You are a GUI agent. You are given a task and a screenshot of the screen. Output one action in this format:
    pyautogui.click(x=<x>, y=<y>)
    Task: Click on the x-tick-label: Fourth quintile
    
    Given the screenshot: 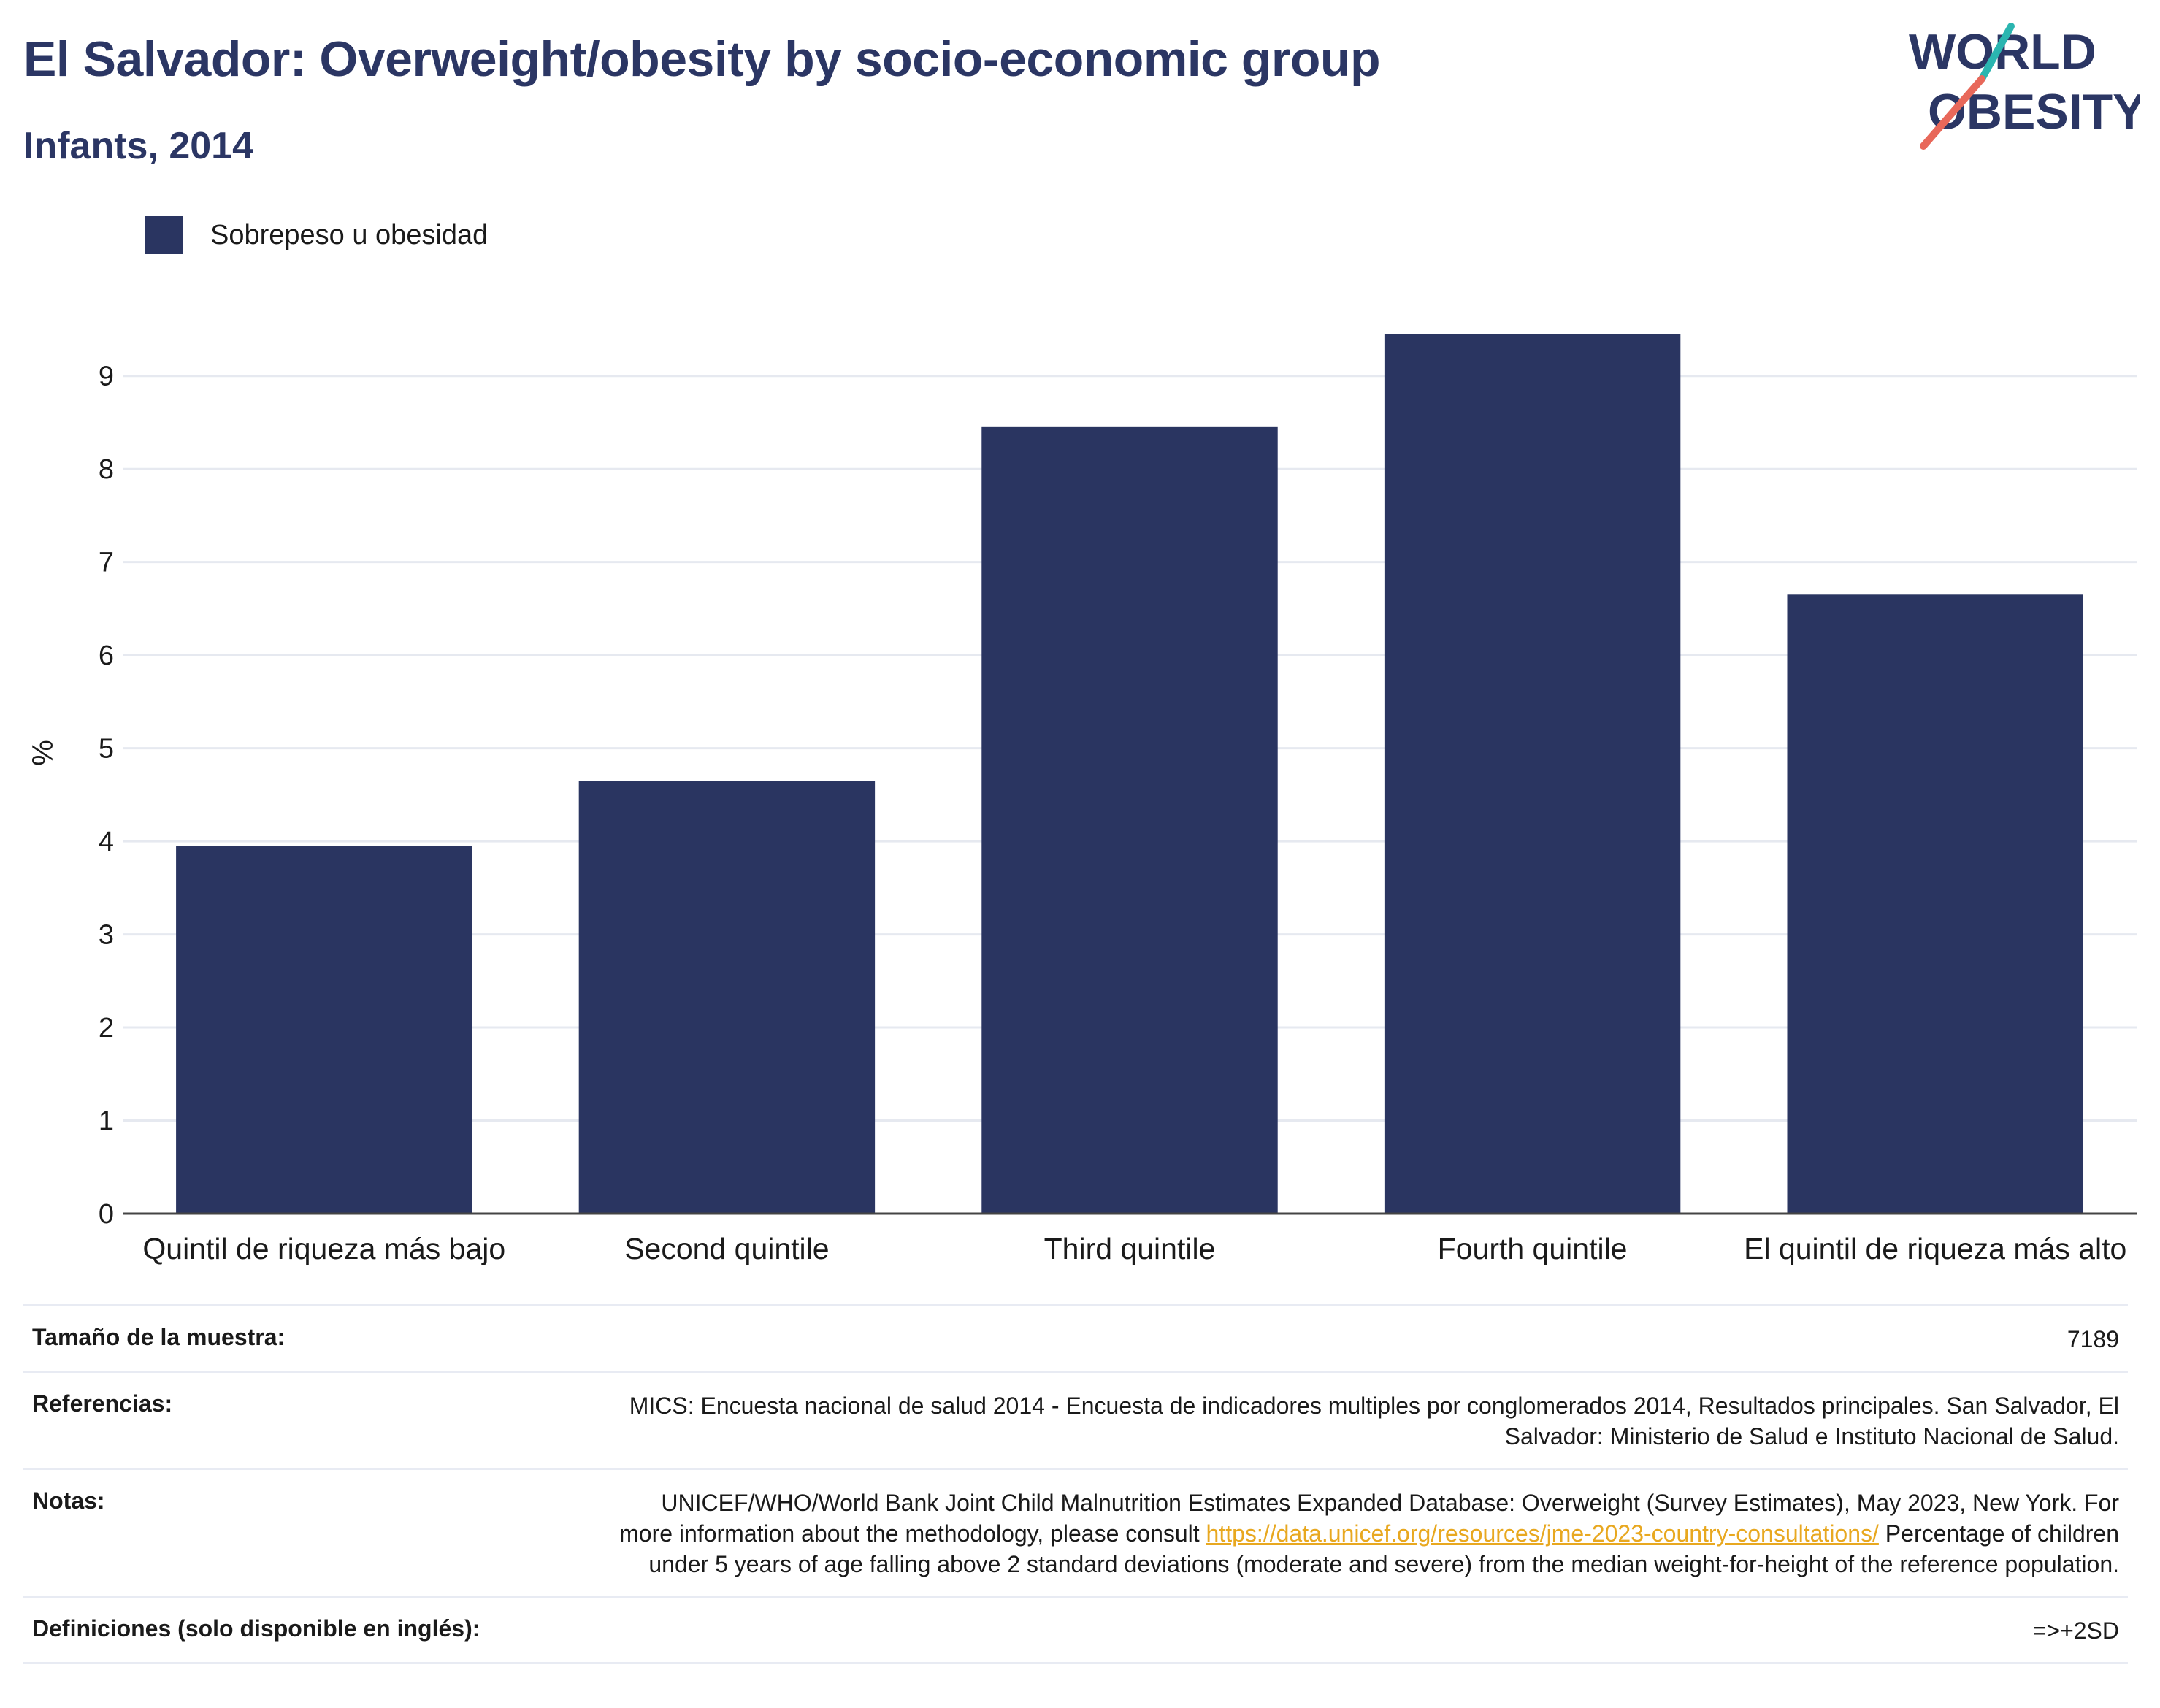 What is the action you would take?
    pyautogui.click(x=1533, y=1248)
    